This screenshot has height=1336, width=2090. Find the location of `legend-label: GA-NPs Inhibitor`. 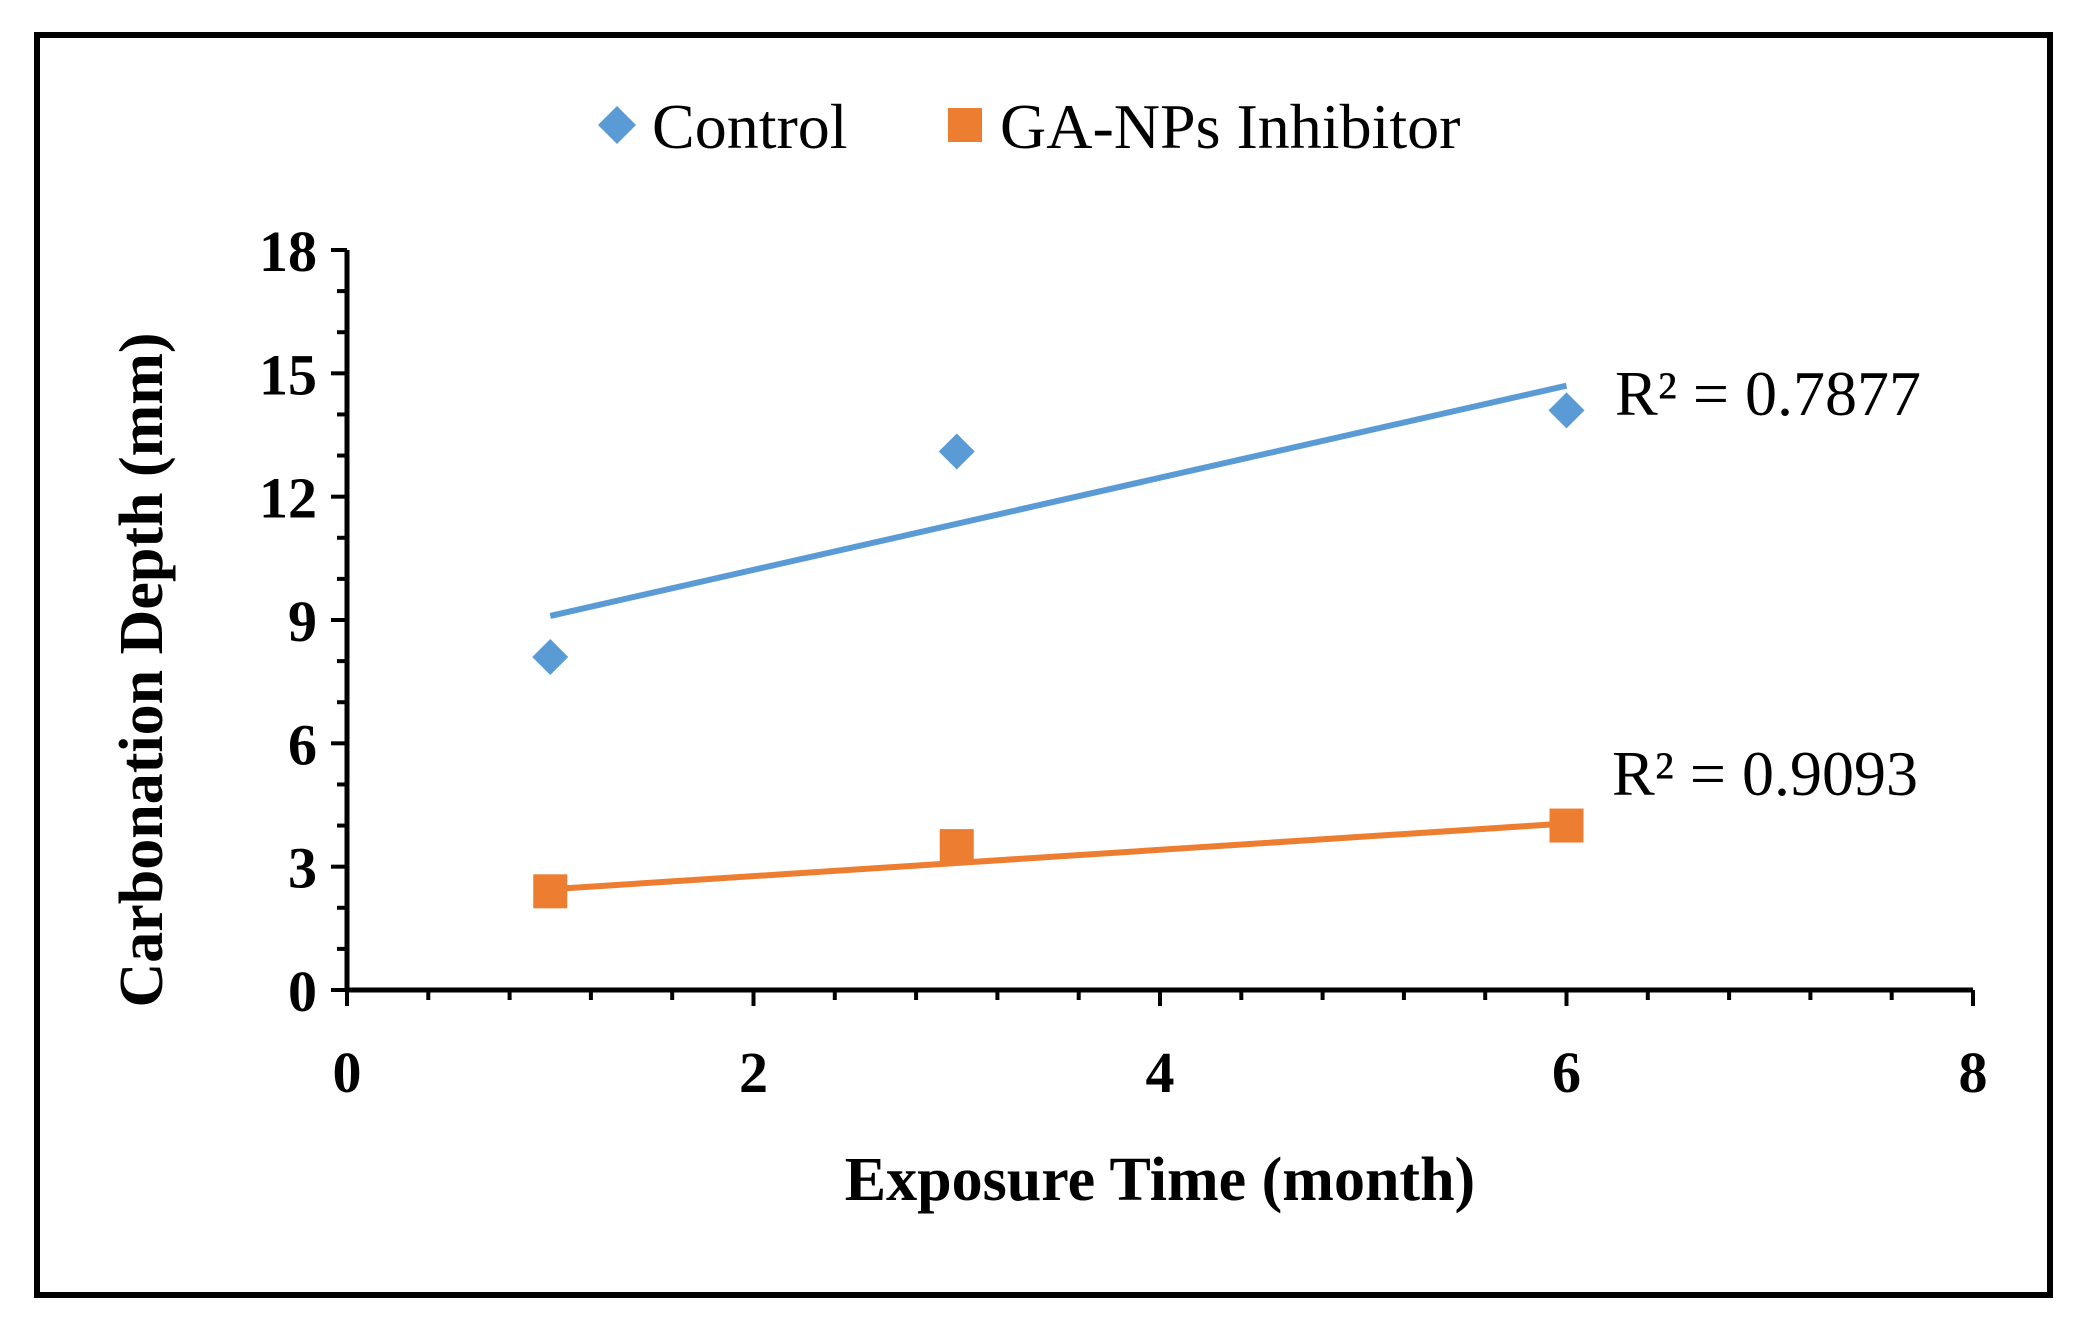

legend-label: GA-NPs Inhibitor is located at coordinates (1230, 126).